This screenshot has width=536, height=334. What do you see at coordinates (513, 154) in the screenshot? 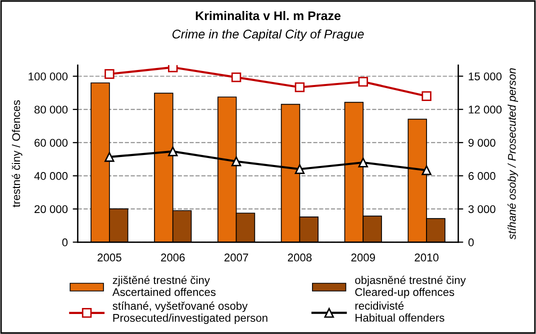
I see `y2-axis-title: stíhané osoby / Prosecuted person` at bounding box center [513, 154].